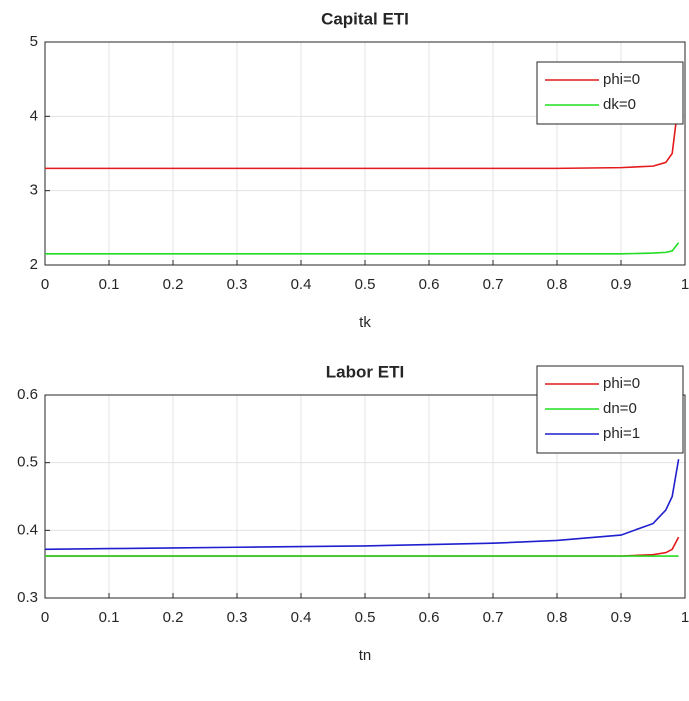 This screenshot has height=701, width=689. I want to click on y-tick-label: 4, so click(34, 115).